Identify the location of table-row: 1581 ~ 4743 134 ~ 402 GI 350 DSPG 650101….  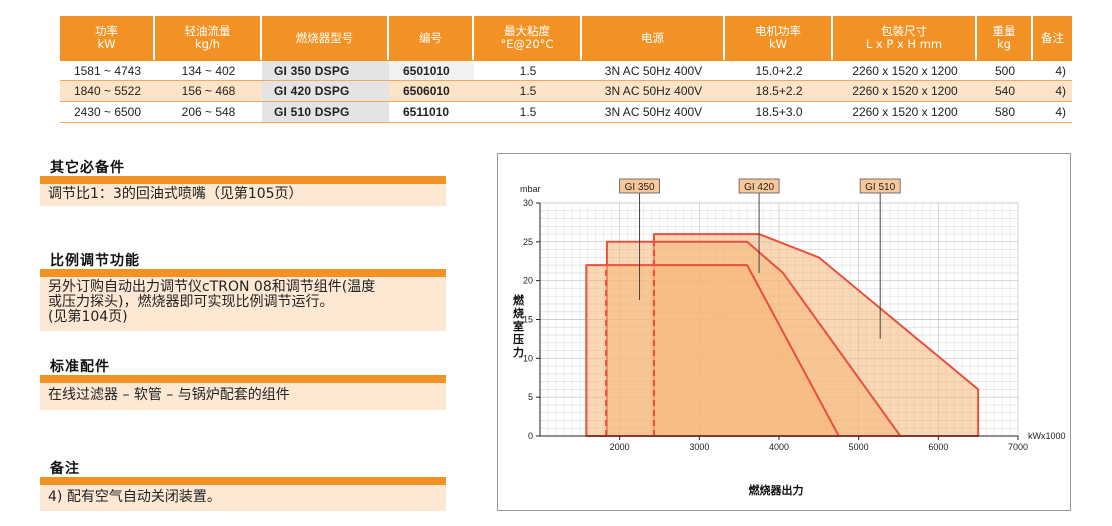
(566, 70).